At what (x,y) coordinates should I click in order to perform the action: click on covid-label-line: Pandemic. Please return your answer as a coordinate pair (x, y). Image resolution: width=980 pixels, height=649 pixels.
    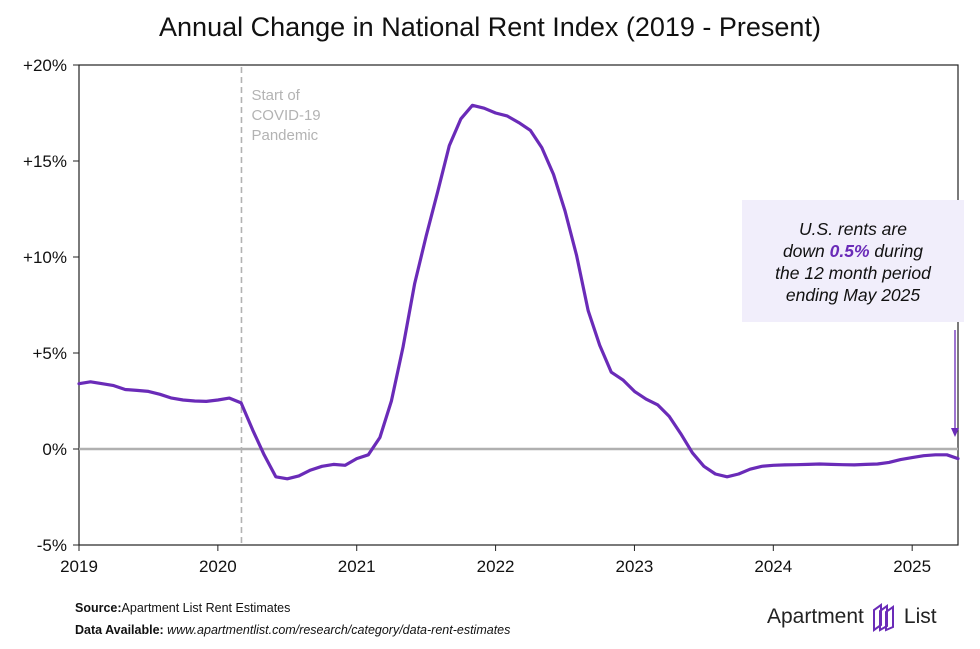
    Looking at the image, I should click on (284, 135).